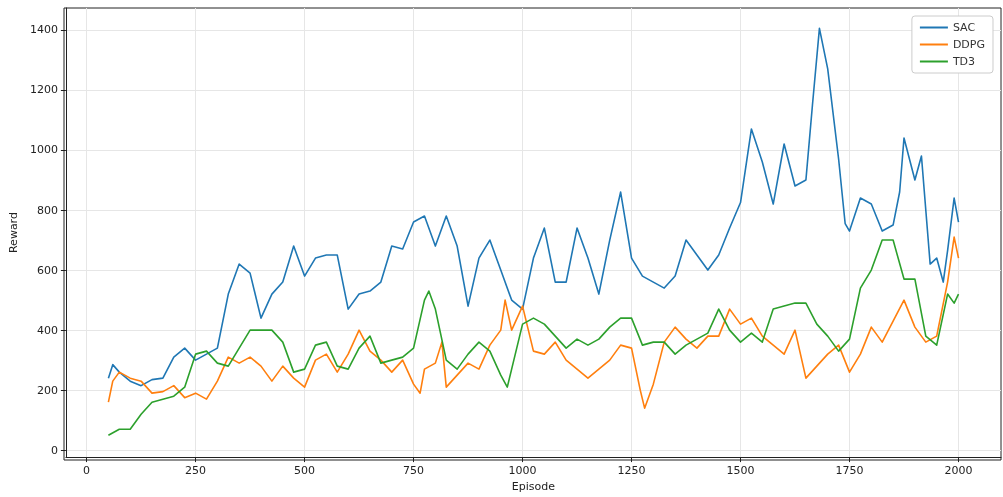 The height and width of the screenshot is (497, 1003). What do you see at coordinates (964, 27) in the screenshot?
I see `legend-label: SAC` at bounding box center [964, 27].